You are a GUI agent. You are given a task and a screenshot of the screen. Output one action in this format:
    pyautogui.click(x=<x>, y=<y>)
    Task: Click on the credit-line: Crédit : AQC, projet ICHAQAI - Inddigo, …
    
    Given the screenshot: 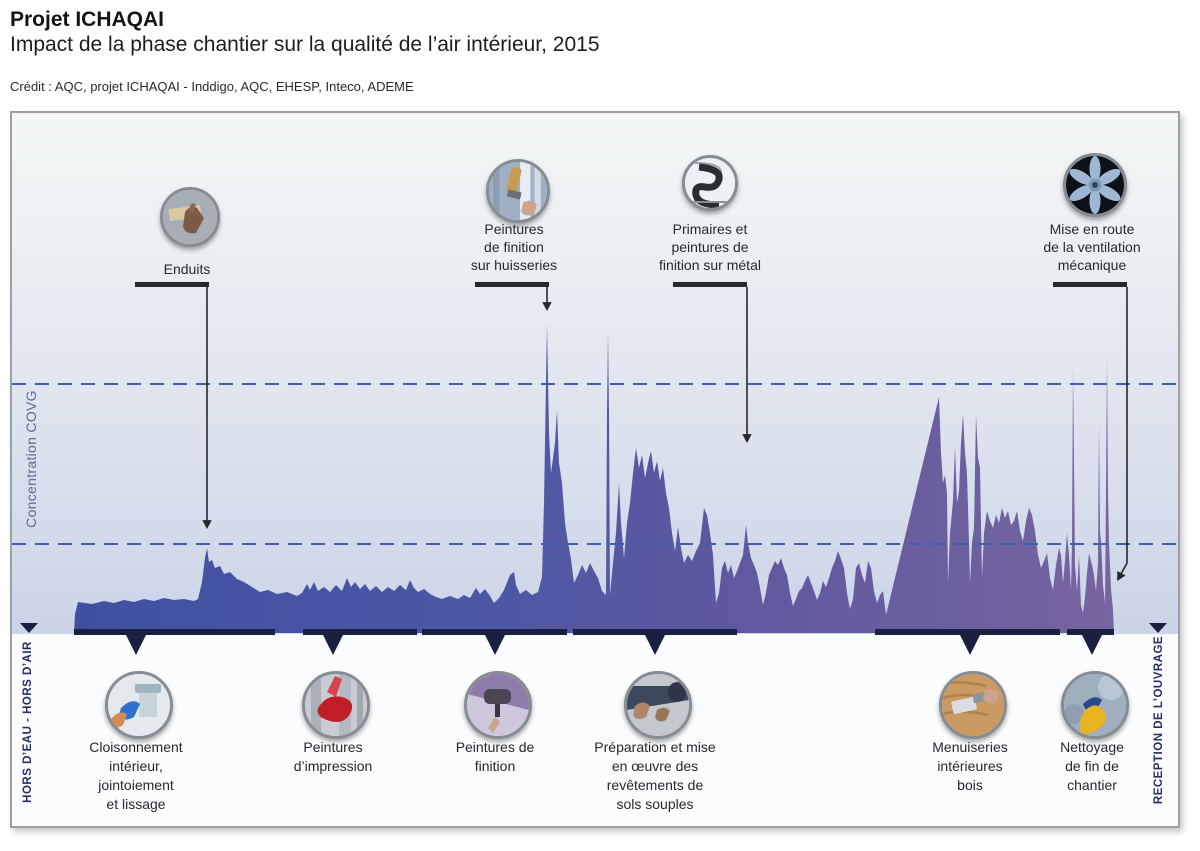 What is the action you would take?
    pyautogui.click(x=212, y=86)
    